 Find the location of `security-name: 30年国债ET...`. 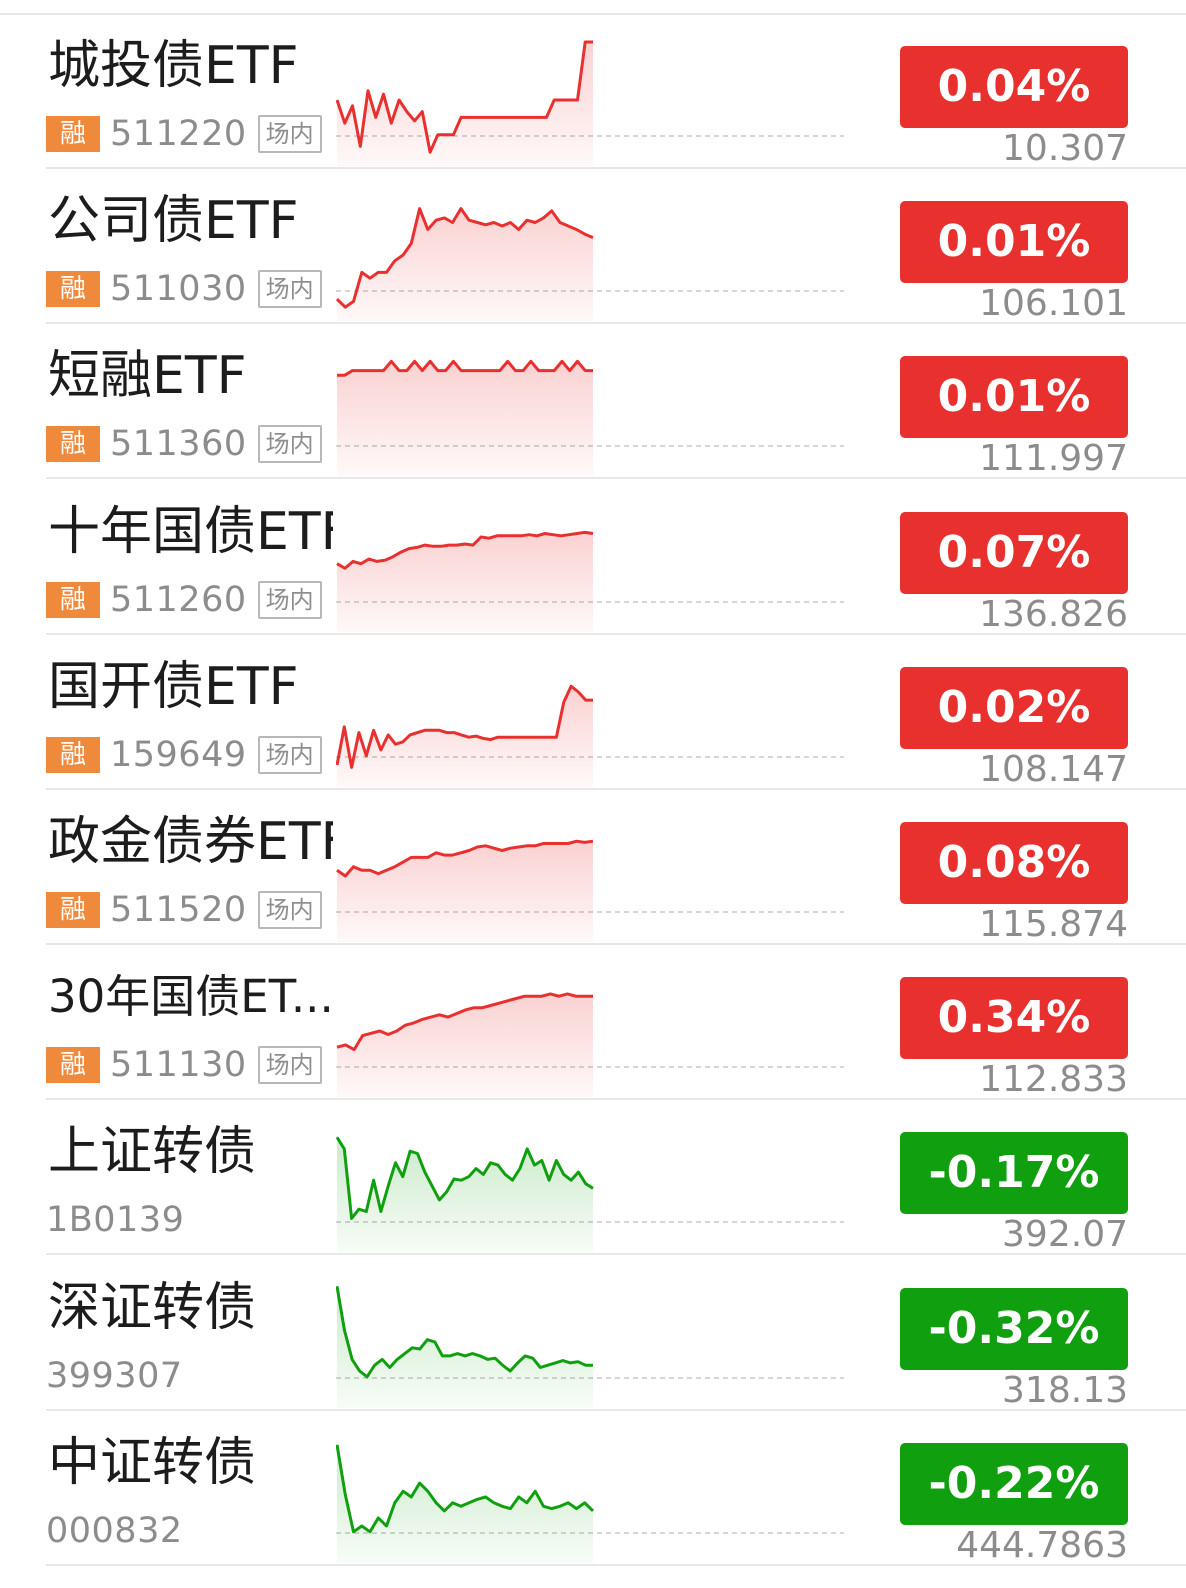

security-name: 30年国债ET... is located at coordinates (190, 997).